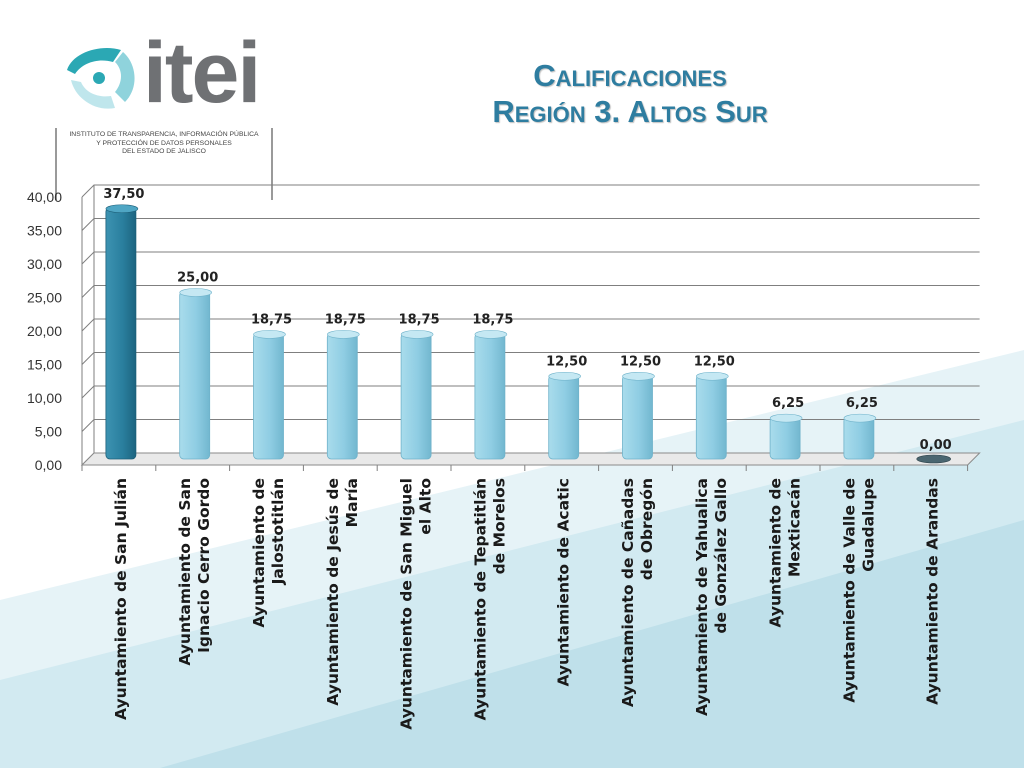 The width and height of the screenshot is (1024, 768). I want to click on category-label-line: Ayuntamiento de Arandas, so click(933, 591).